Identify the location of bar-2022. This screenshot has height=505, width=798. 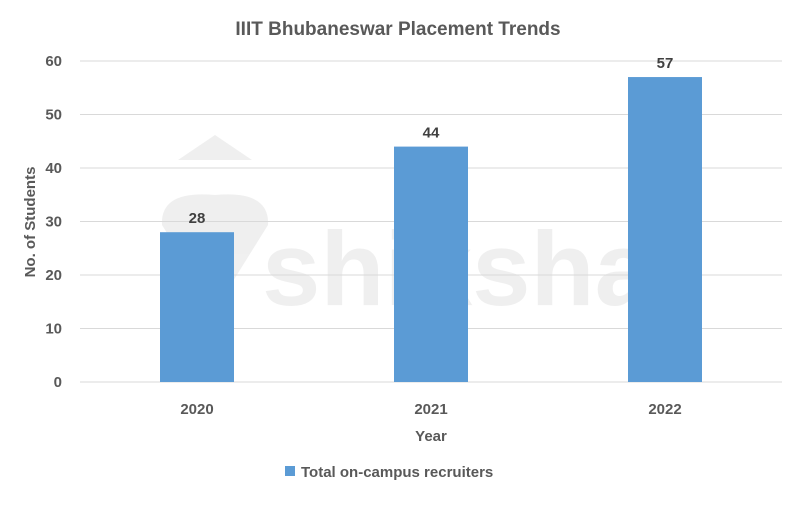
(665, 230).